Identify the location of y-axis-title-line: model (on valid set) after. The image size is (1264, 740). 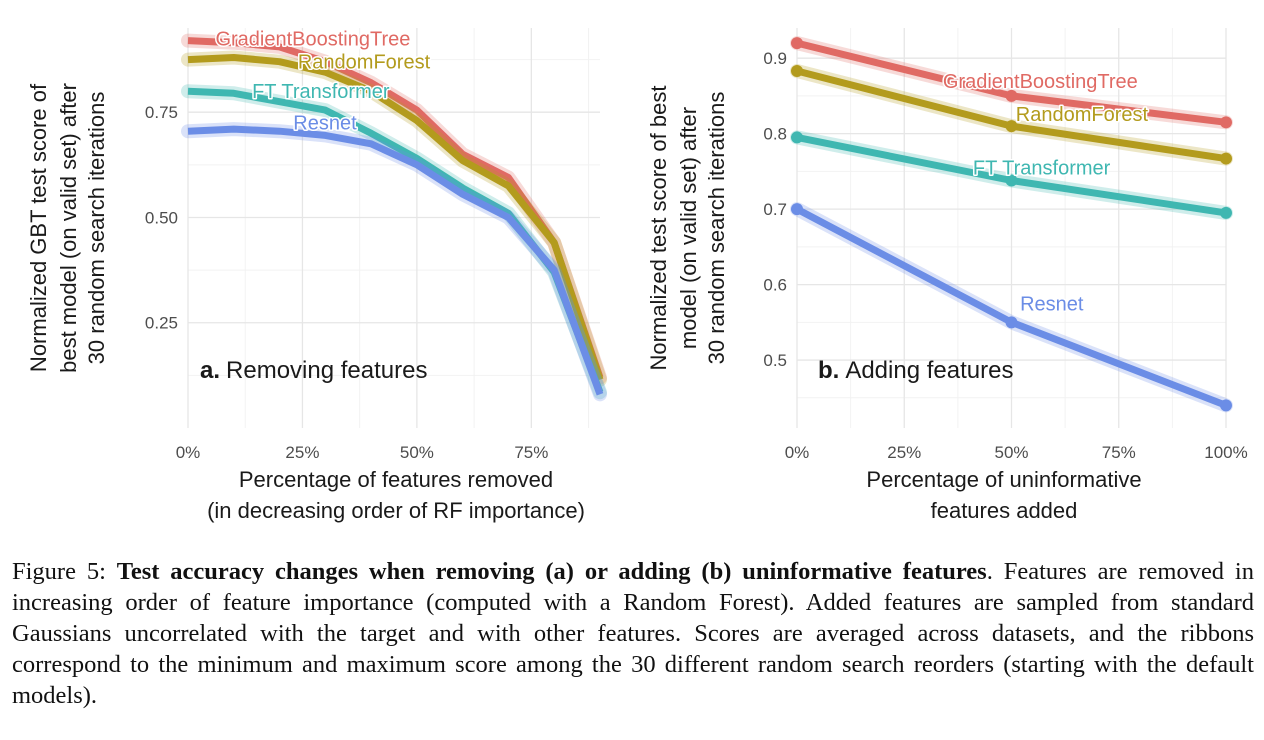
(688, 228).